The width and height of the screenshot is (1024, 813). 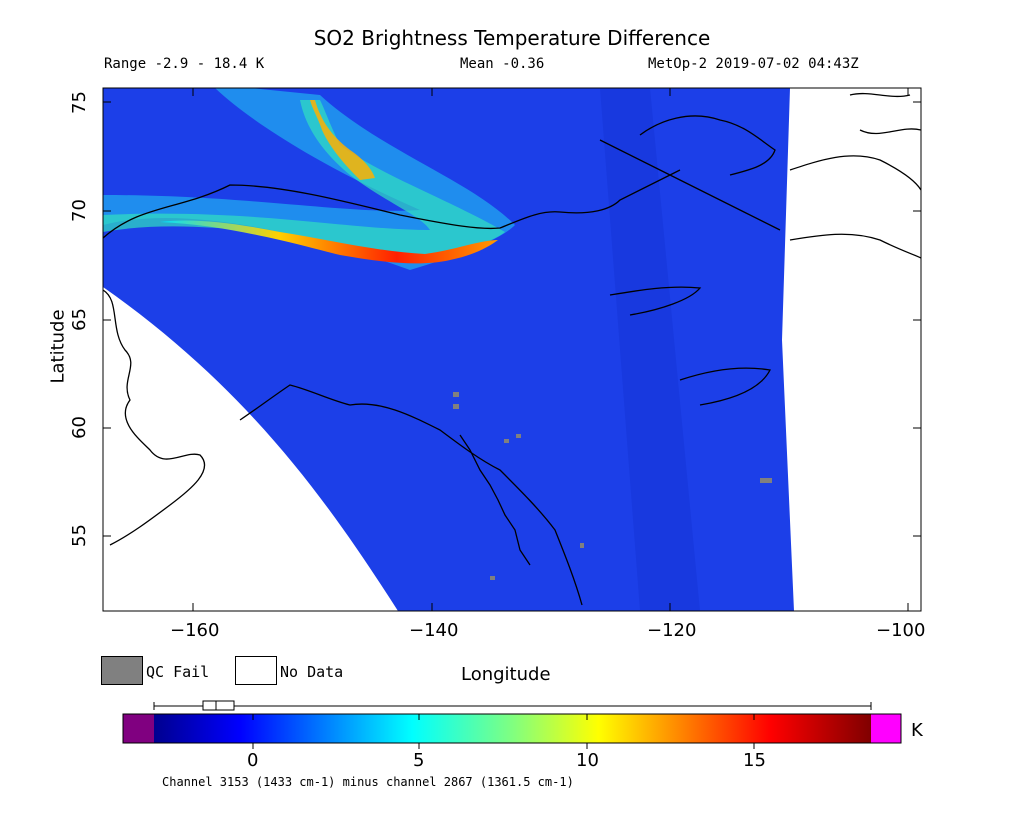 What do you see at coordinates (253, 760) in the screenshot?
I see `colorbar-tick-0: 0` at bounding box center [253, 760].